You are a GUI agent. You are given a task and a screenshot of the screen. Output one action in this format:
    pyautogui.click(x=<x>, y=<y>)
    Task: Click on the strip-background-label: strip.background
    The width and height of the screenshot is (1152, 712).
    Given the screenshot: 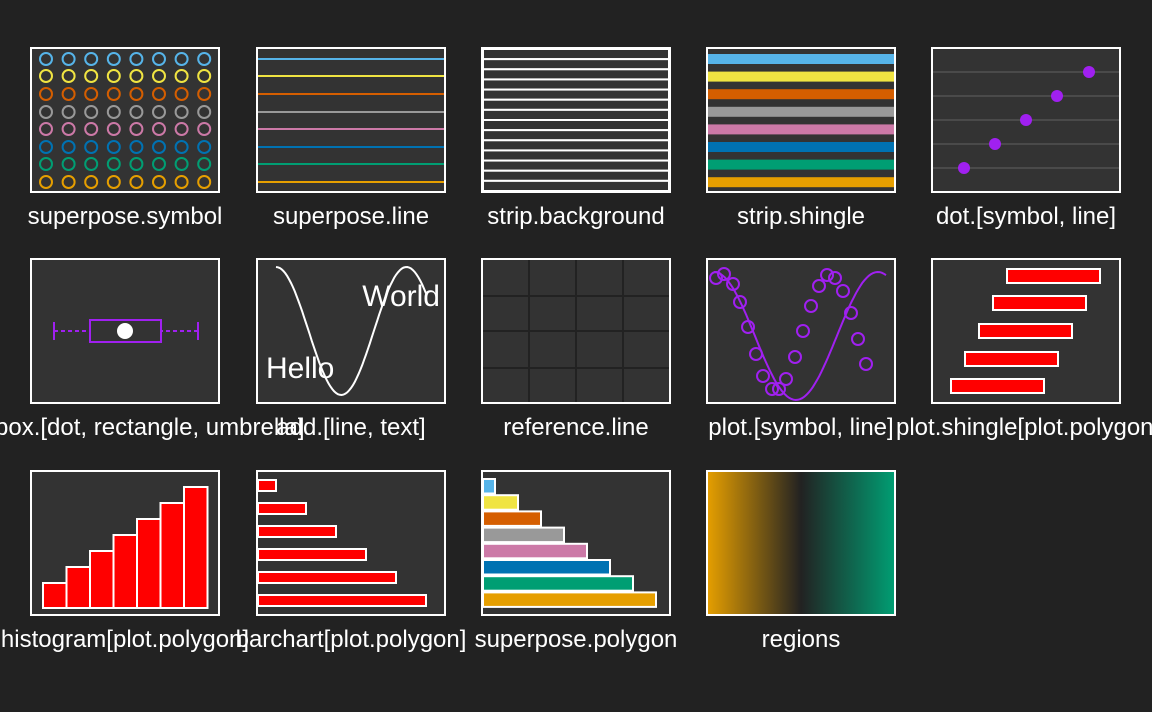 What is the action you would take?
    pyautogui.click(x=576, y=216)
    